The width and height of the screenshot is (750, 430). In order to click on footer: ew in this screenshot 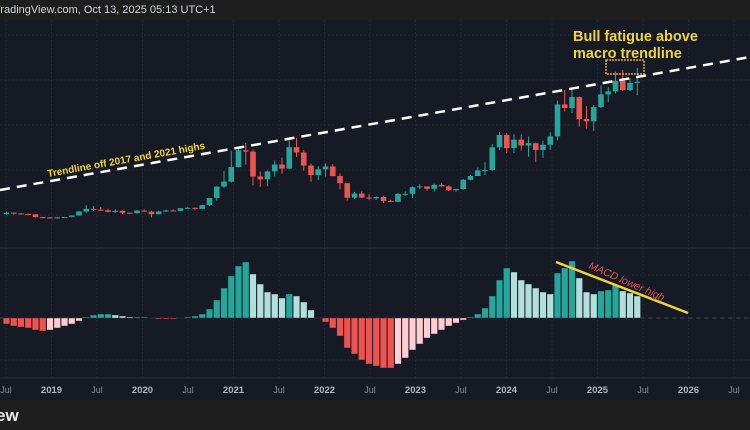, I will do `click(375, 415)`.